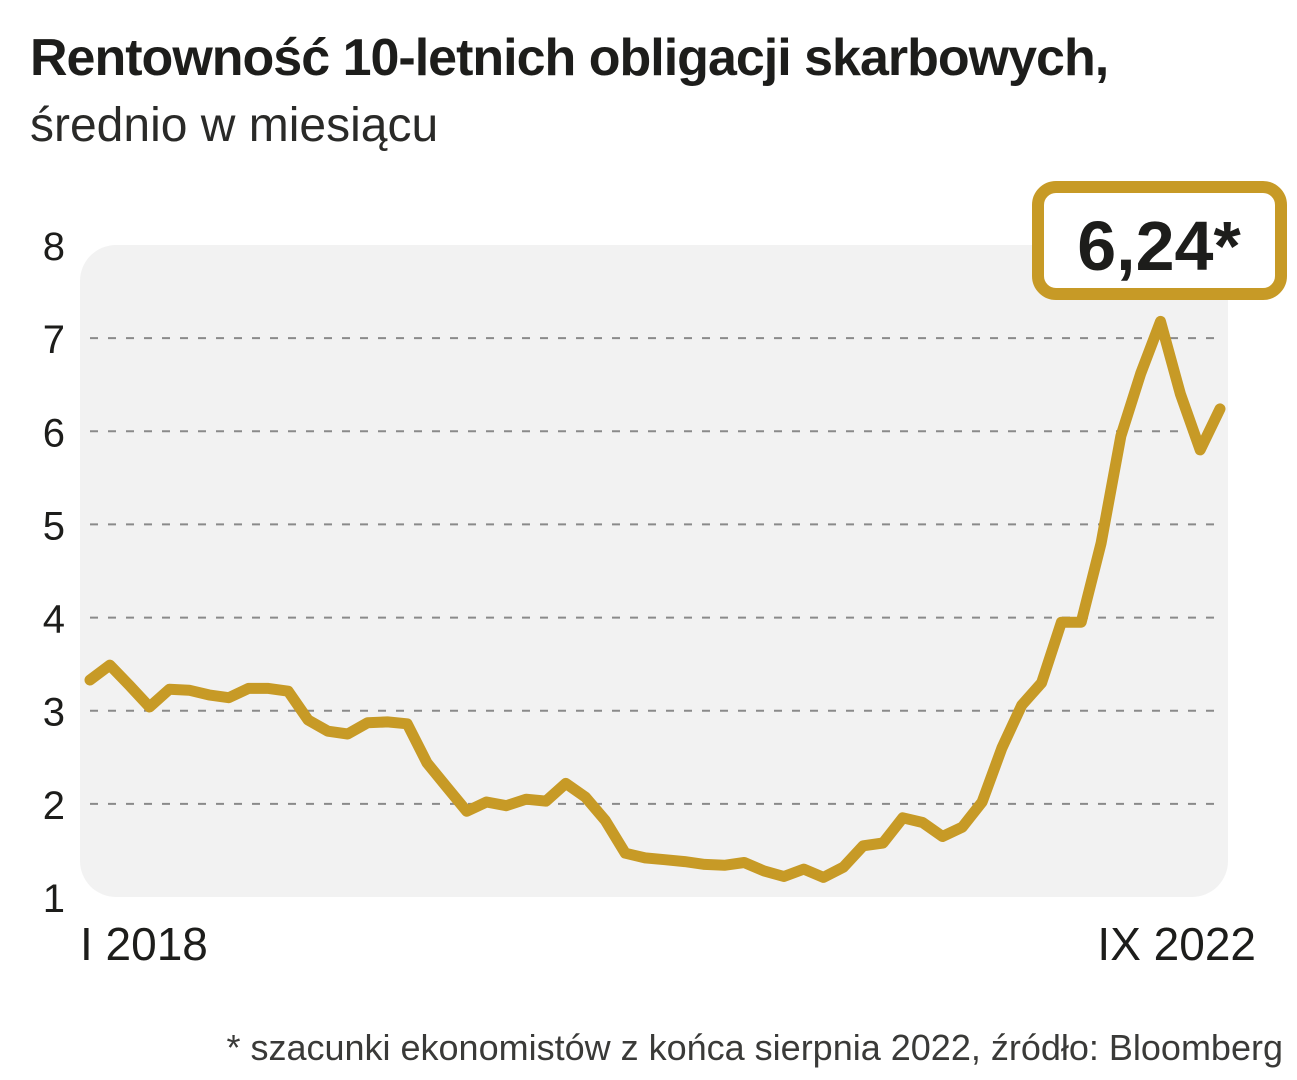  I want to click on y-tick-label: 3, so click(54, 713).